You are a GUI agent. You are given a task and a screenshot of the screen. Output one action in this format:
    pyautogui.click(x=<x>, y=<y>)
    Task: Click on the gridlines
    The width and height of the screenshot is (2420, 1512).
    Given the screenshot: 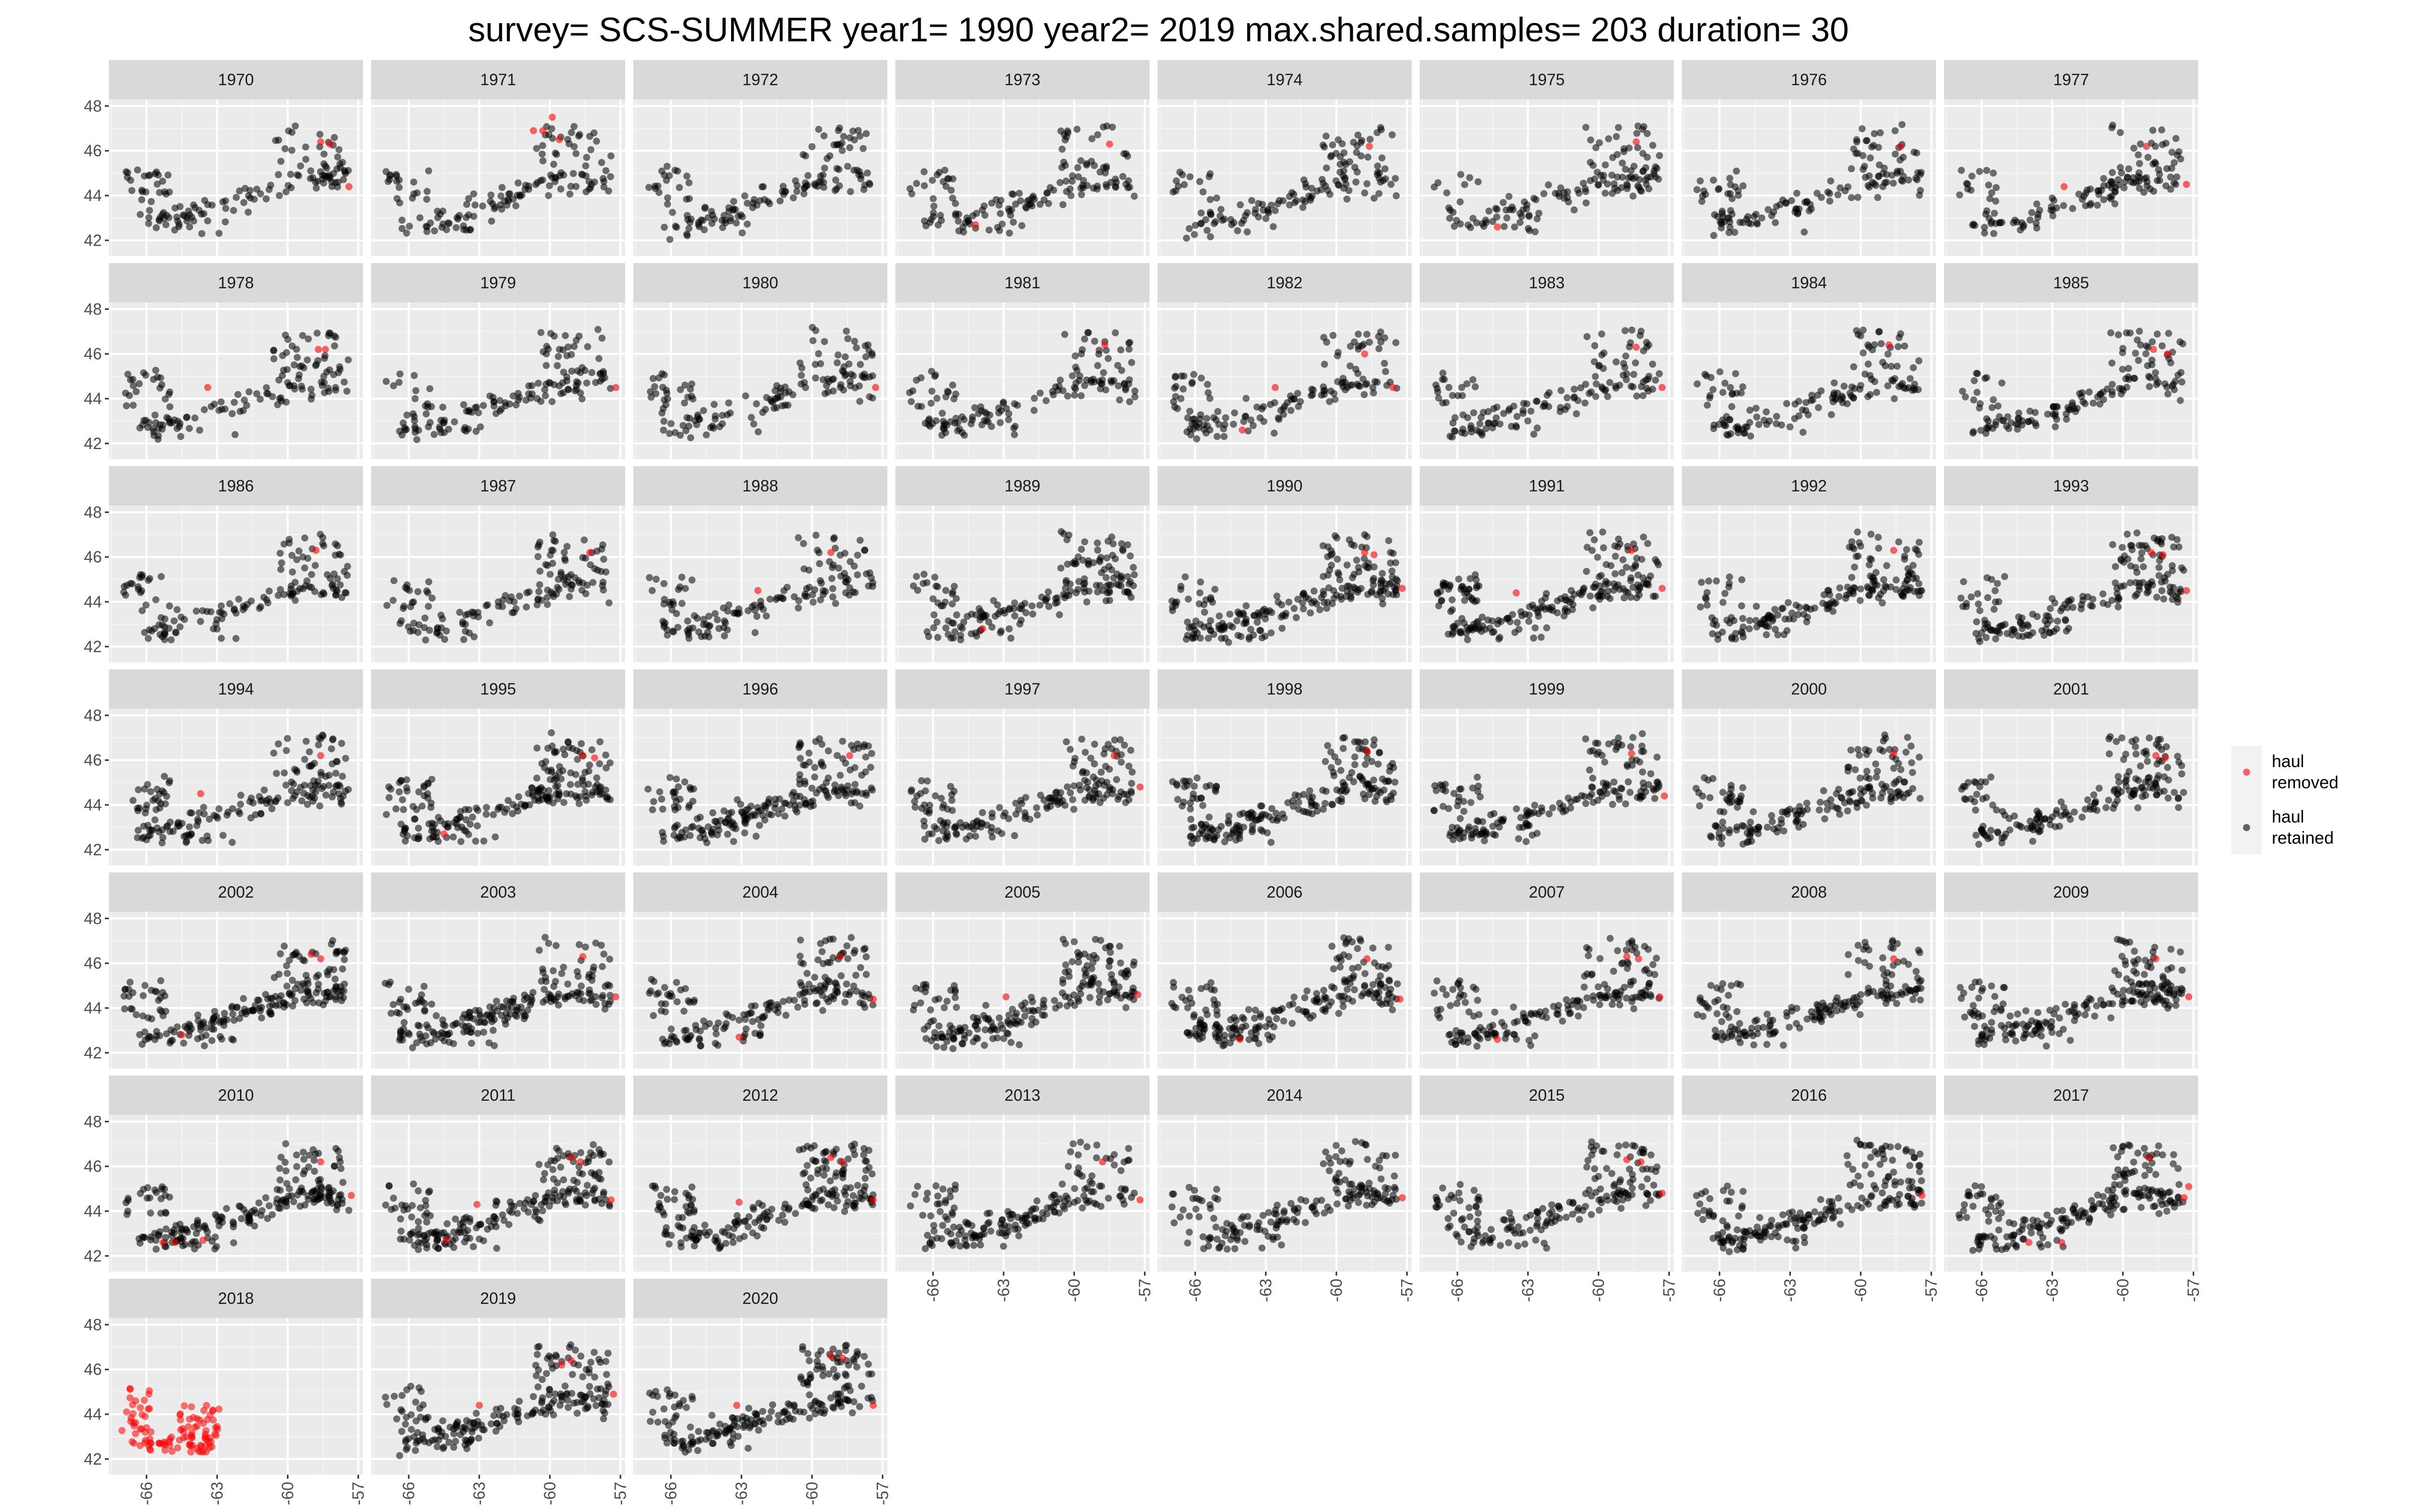 What is the action you would take?
    pyautogui.click(x=2071, y=177)
    